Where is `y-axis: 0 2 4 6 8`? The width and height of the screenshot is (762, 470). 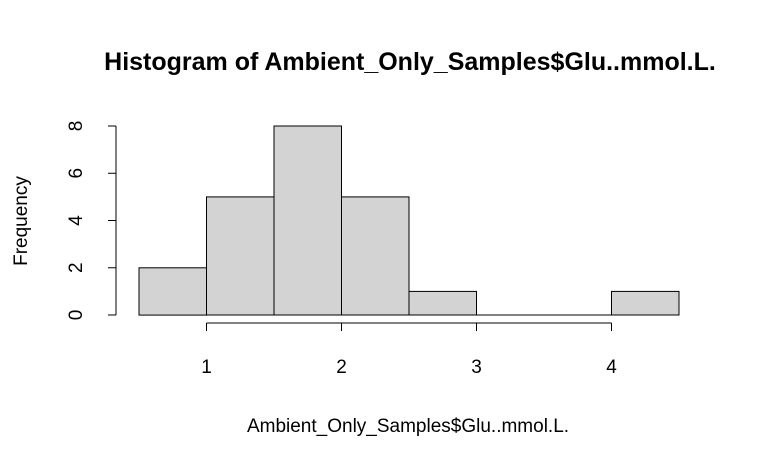
y-axis: 0 2 4 6 8 is located at coordinates (91, 221).